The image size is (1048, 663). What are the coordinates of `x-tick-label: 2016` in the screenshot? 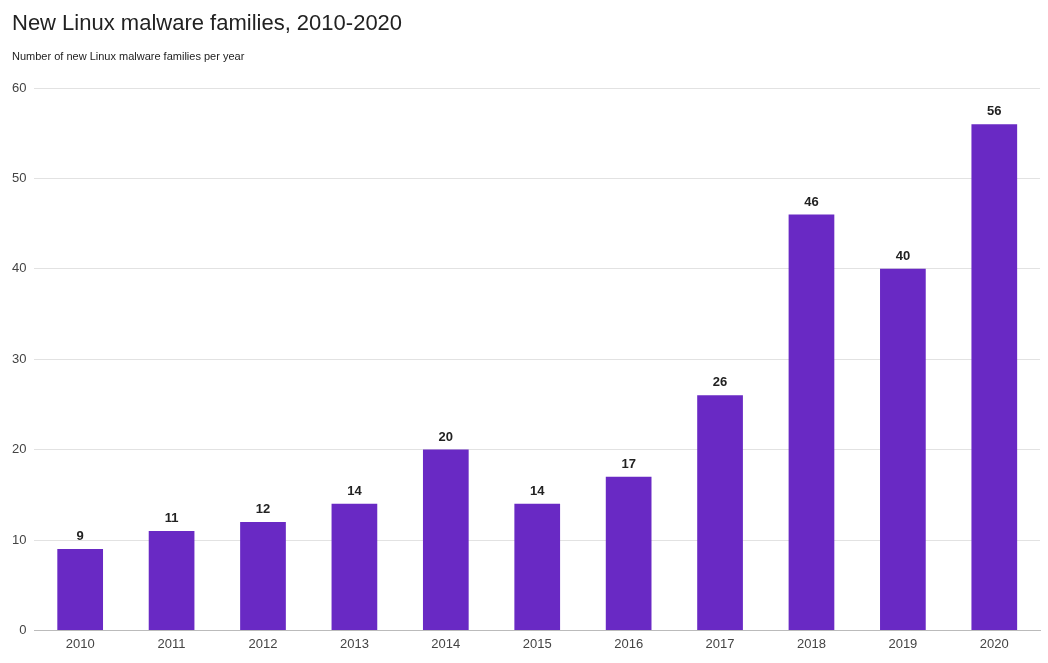 It's located at (629, 643).